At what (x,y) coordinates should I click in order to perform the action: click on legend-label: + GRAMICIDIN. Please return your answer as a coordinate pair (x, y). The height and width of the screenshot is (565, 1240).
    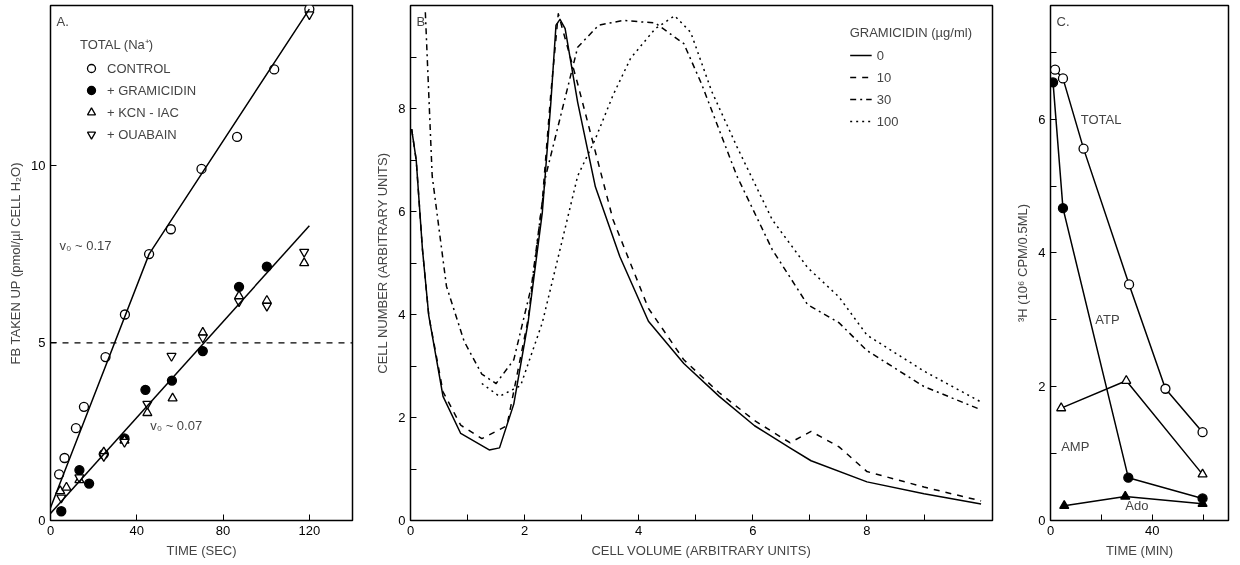
    Looking at the image, I should click on (152, 90).